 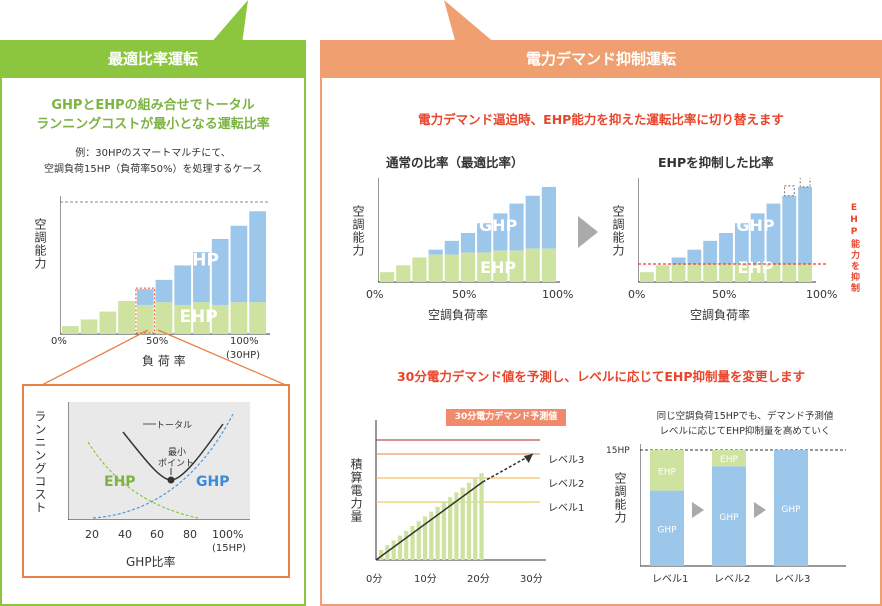 I want to click on normal-ratio-chart: GHP EHP, so click(x=469, y=230).